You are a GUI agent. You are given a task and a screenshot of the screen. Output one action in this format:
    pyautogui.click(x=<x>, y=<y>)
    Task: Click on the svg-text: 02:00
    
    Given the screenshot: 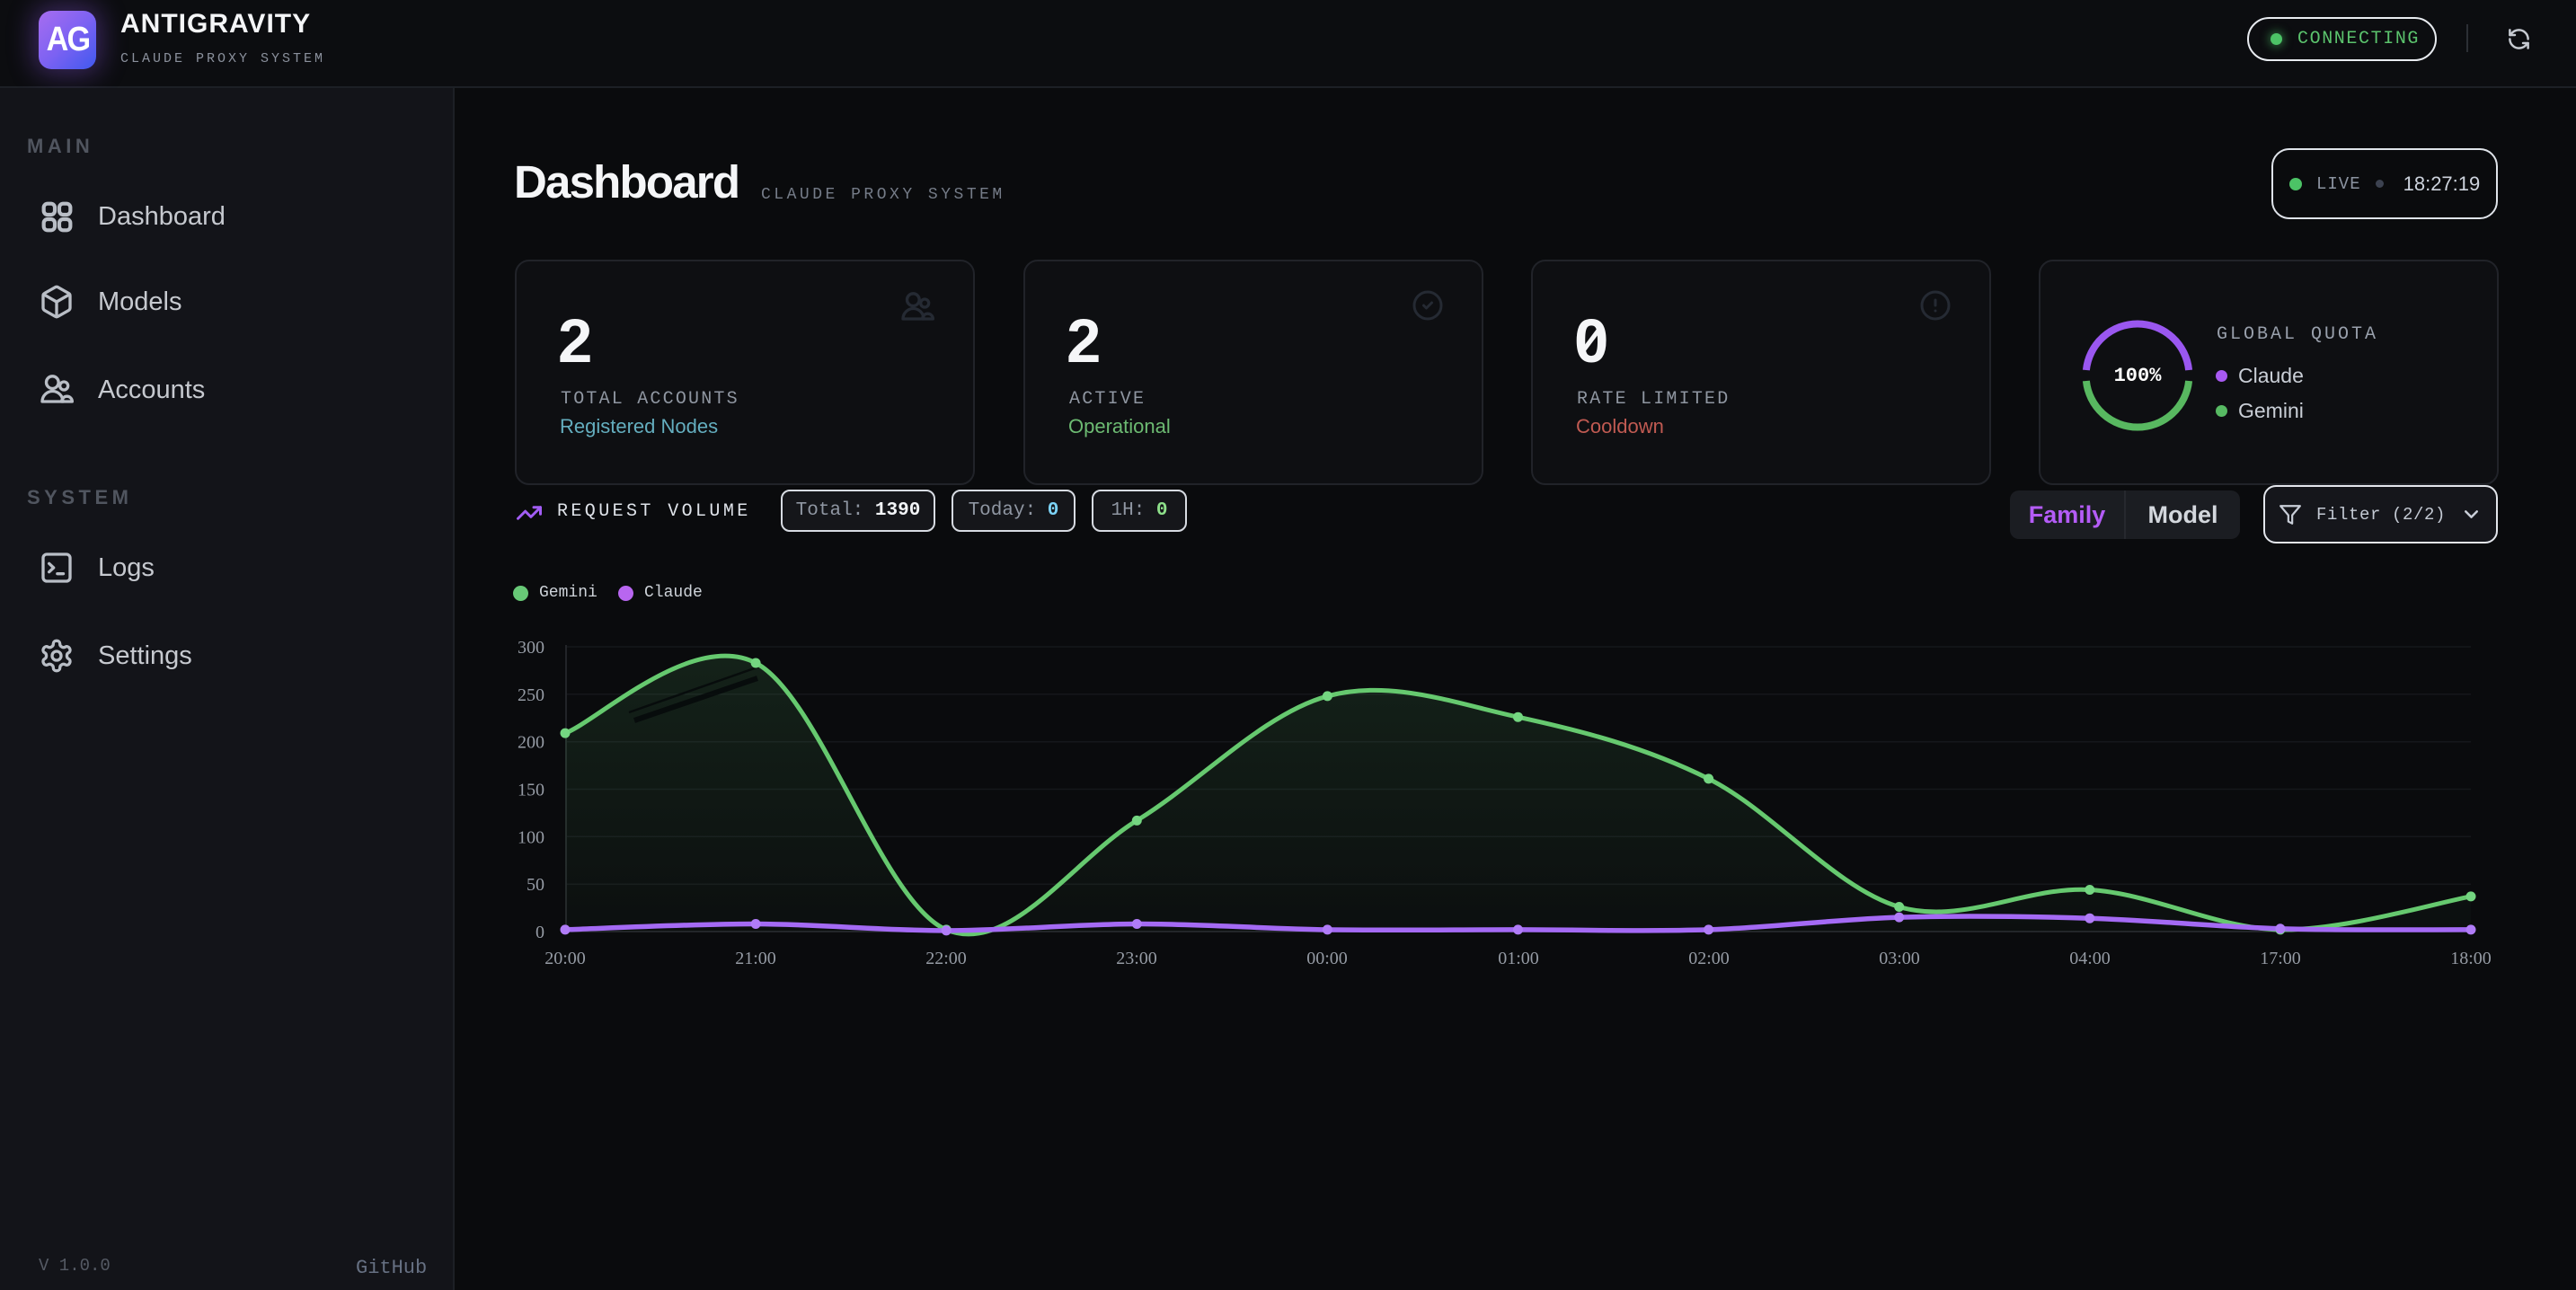 What is the action you would take?
    pyautogui.click(x=1709, y=958)
    